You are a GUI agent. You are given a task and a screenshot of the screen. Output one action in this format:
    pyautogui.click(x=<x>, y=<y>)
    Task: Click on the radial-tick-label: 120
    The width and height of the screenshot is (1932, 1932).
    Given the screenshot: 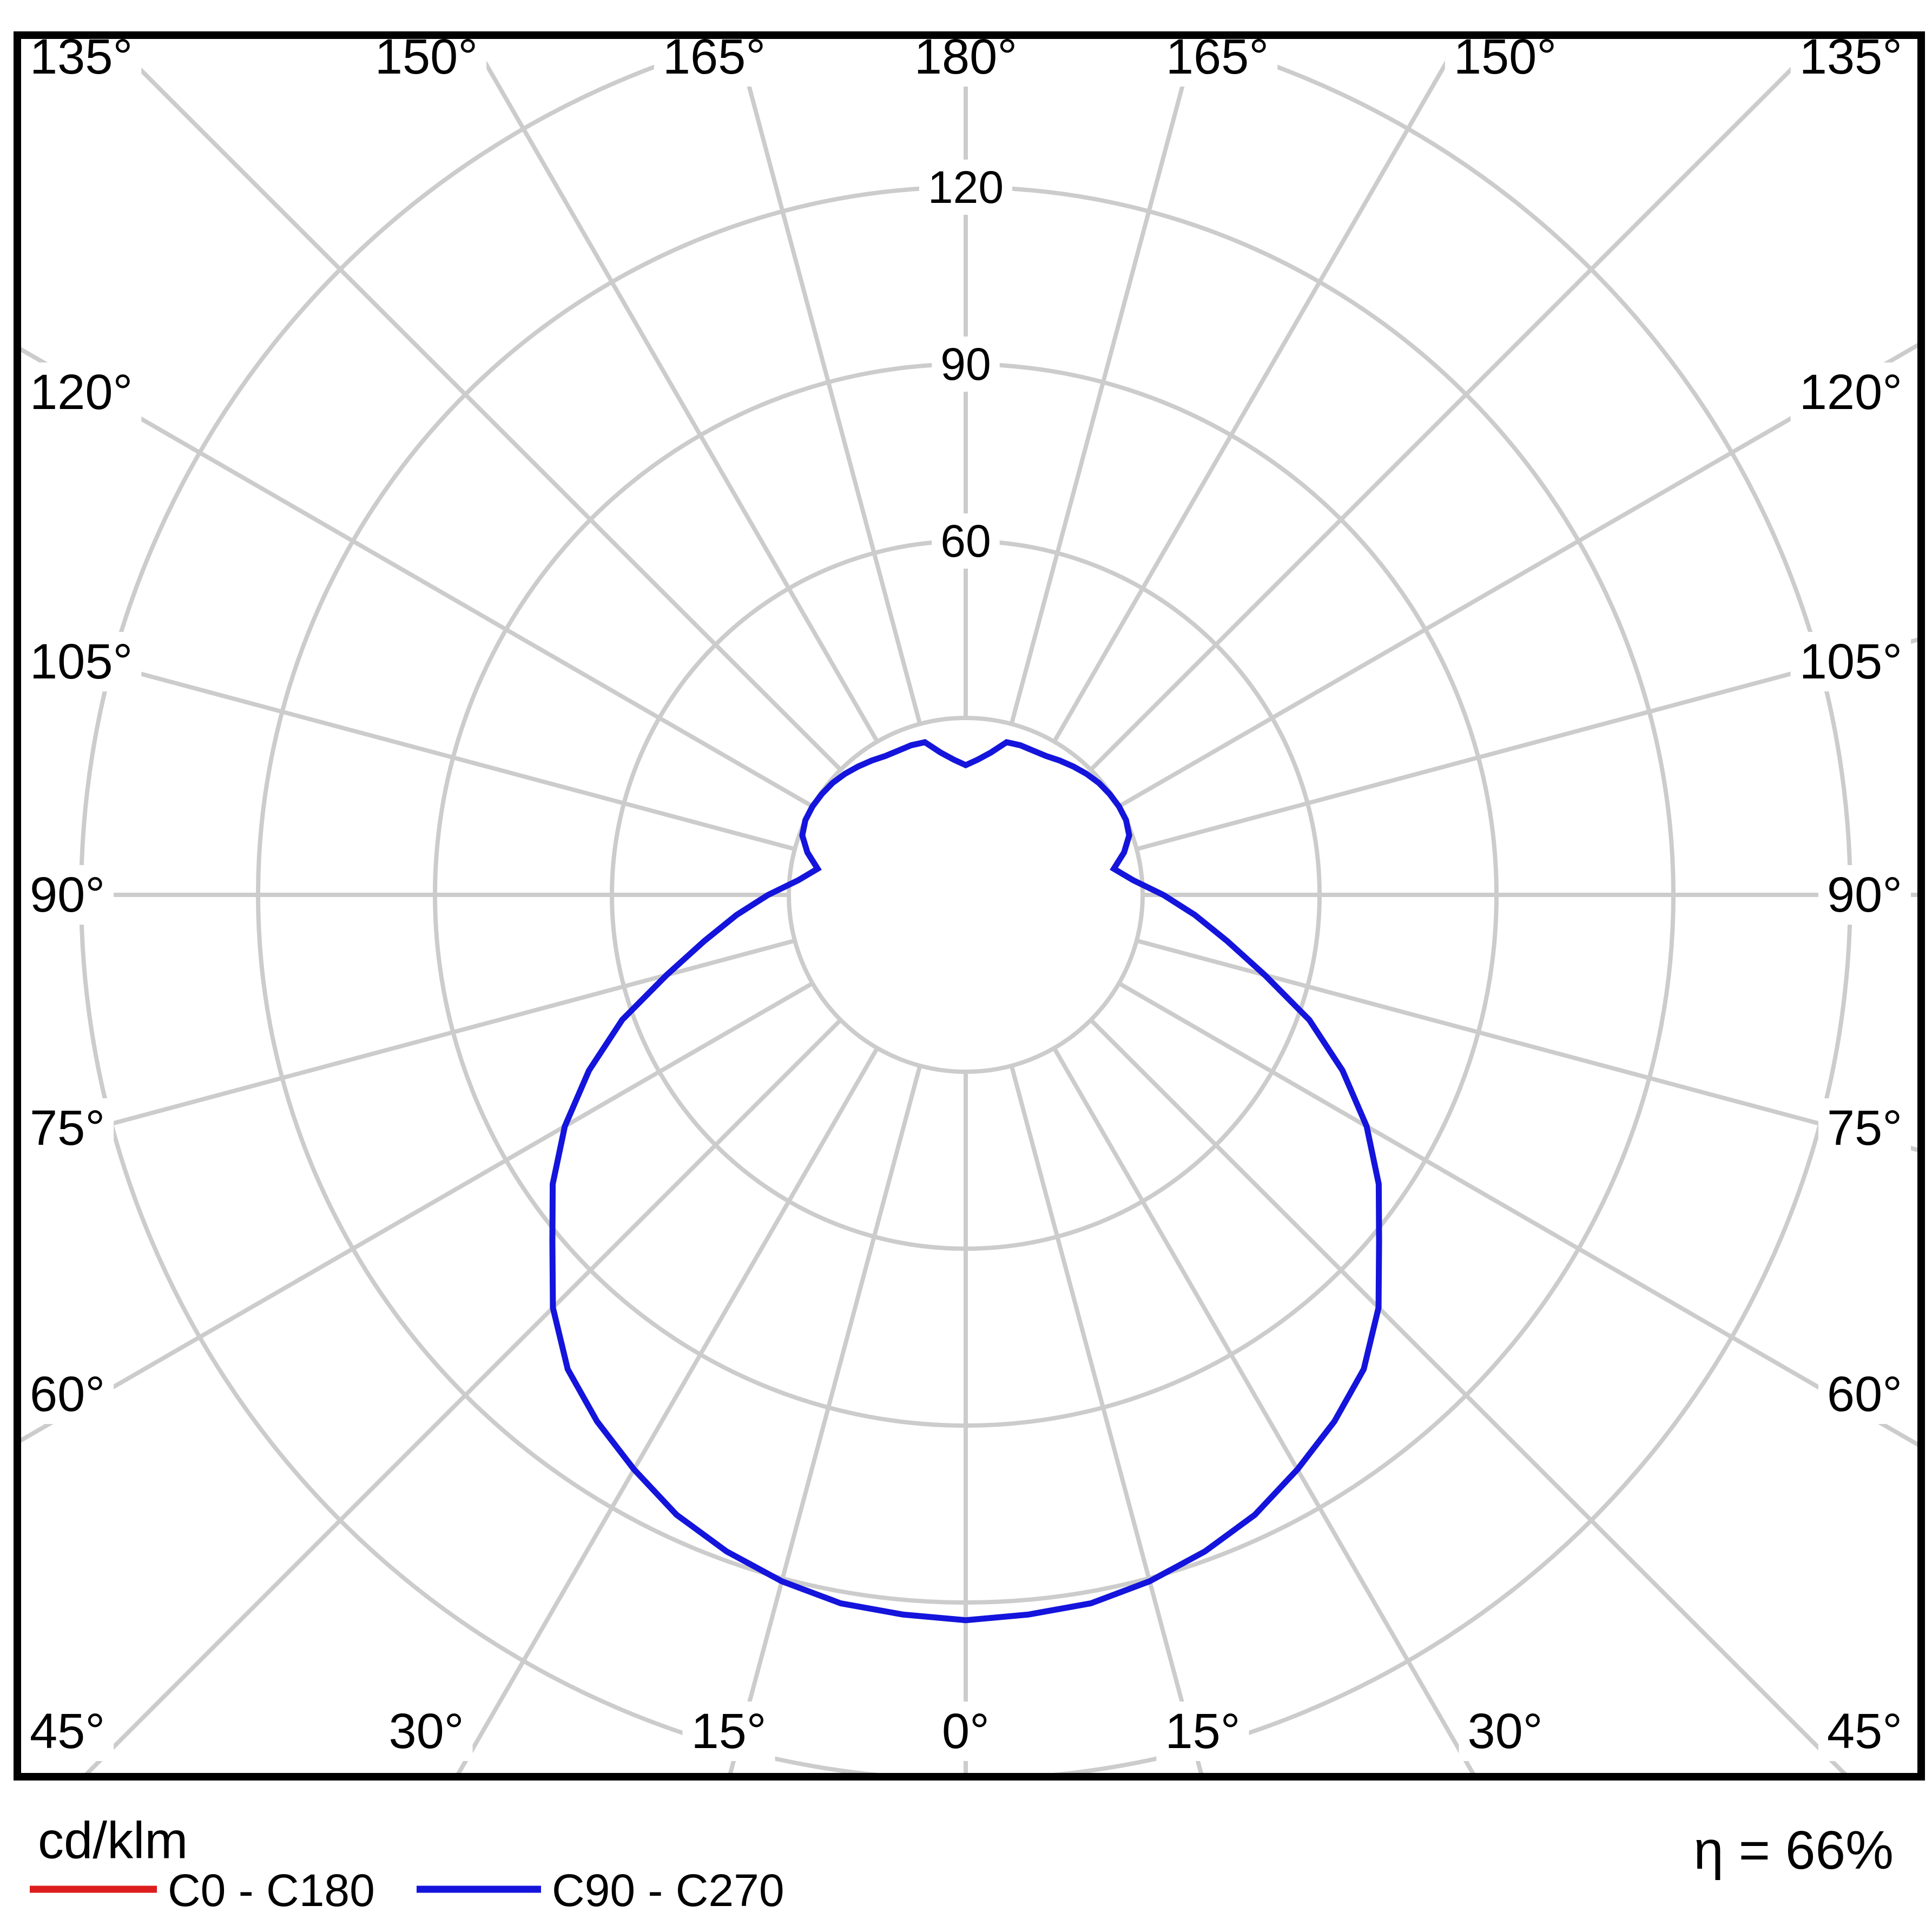 What is the action you would take?
    pyautogui.click(x=966, y=187)
    